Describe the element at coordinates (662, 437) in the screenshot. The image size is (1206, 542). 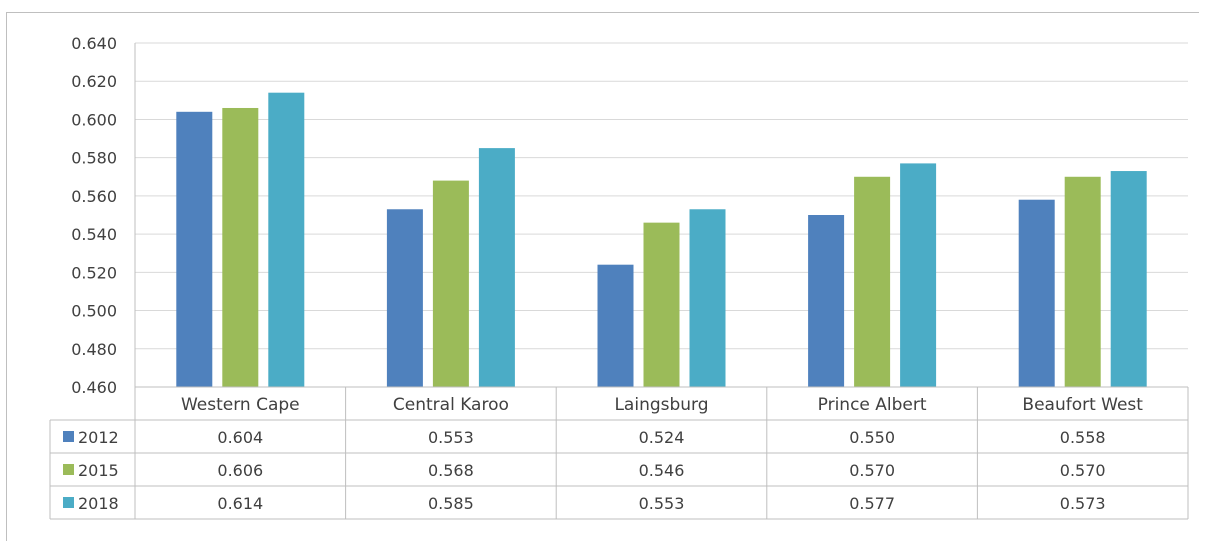
I see `table-cell: 0.524` at that location.